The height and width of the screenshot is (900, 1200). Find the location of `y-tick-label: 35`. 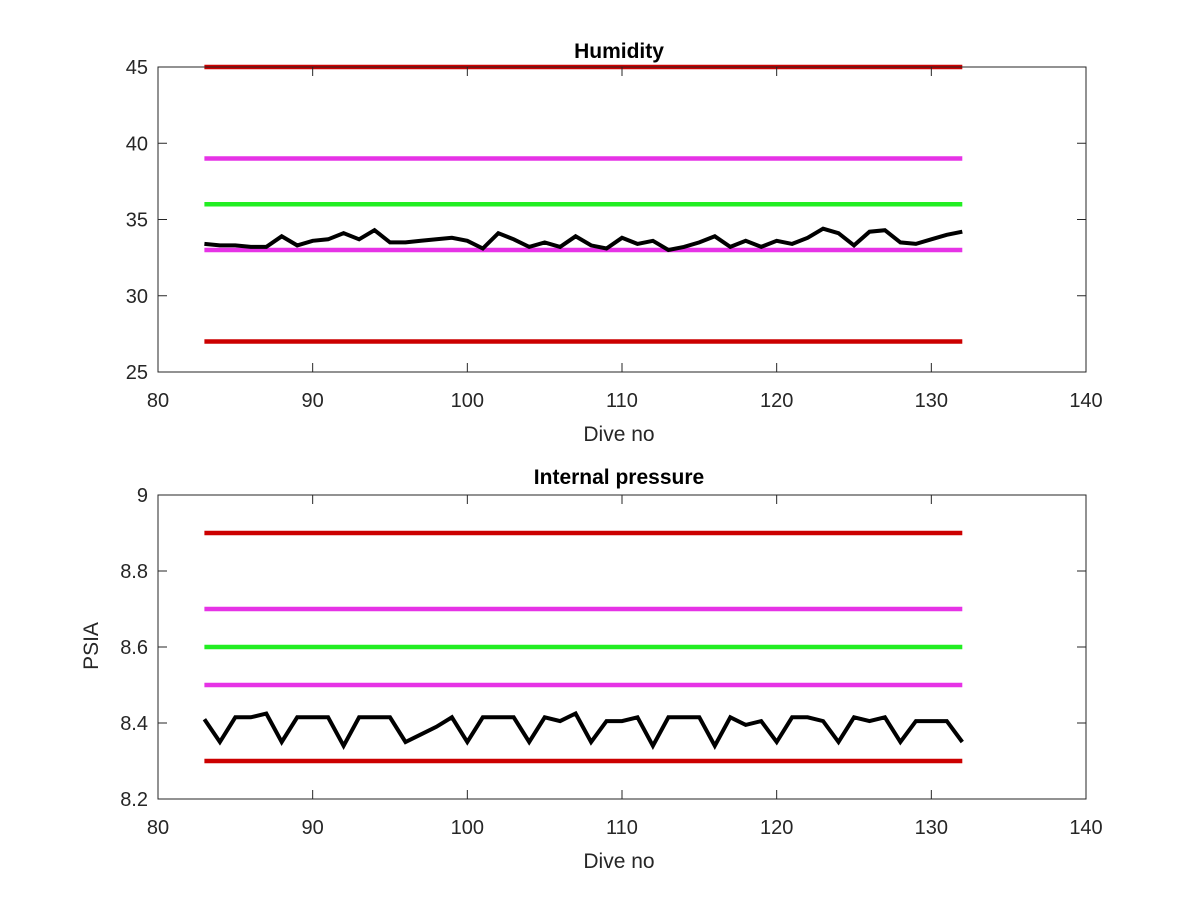

y-tick-label: 35 is located at coordinates (137, 221).